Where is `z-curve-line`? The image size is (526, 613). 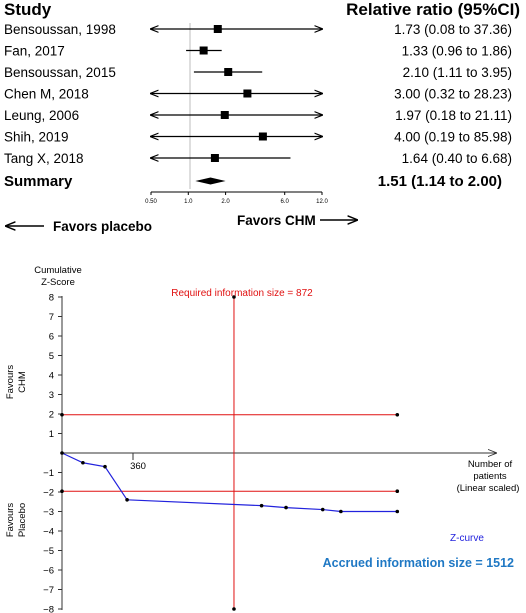
z-curve-line is located at coordinates (229, 482).